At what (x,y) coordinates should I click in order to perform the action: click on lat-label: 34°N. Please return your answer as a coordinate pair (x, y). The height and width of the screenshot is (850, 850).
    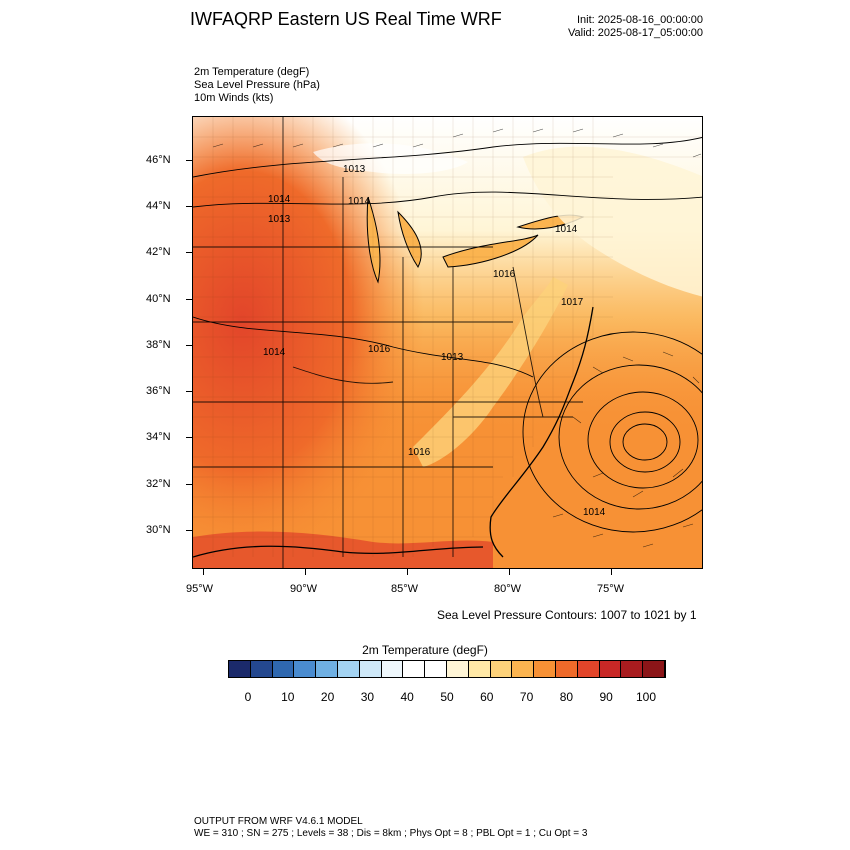
    Looking at the image, I should click on (158, 437).